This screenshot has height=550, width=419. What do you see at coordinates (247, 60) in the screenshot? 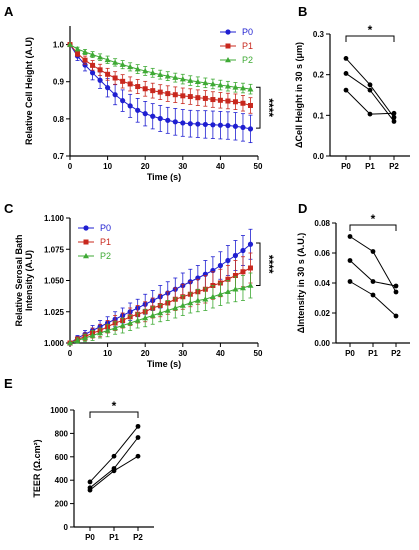
I see `panel-a-legend-label-p2: P2` at bounding box center [247, 60].